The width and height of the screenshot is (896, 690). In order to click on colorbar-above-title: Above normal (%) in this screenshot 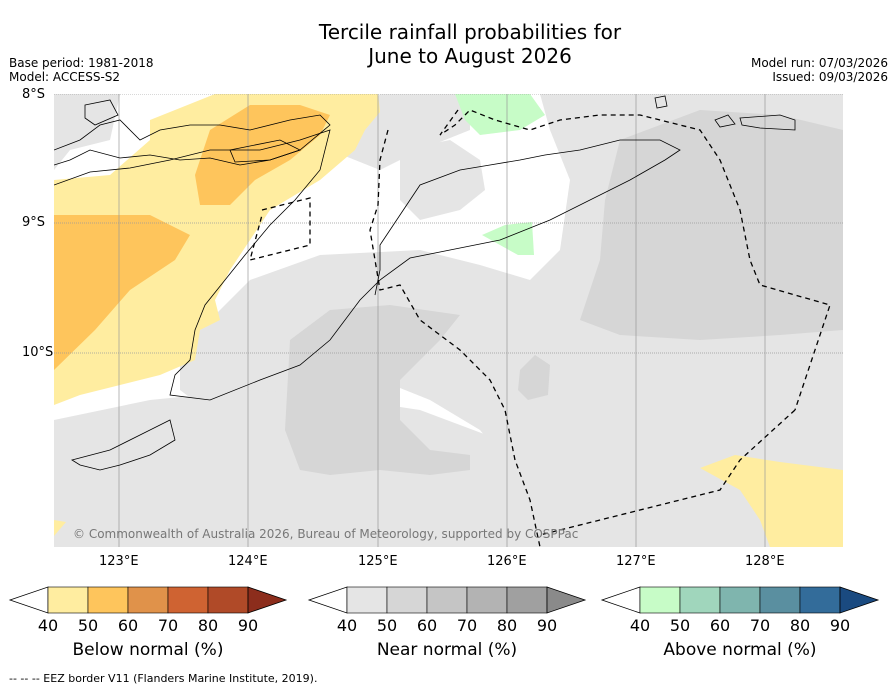, I will do `click(740, 650)`.